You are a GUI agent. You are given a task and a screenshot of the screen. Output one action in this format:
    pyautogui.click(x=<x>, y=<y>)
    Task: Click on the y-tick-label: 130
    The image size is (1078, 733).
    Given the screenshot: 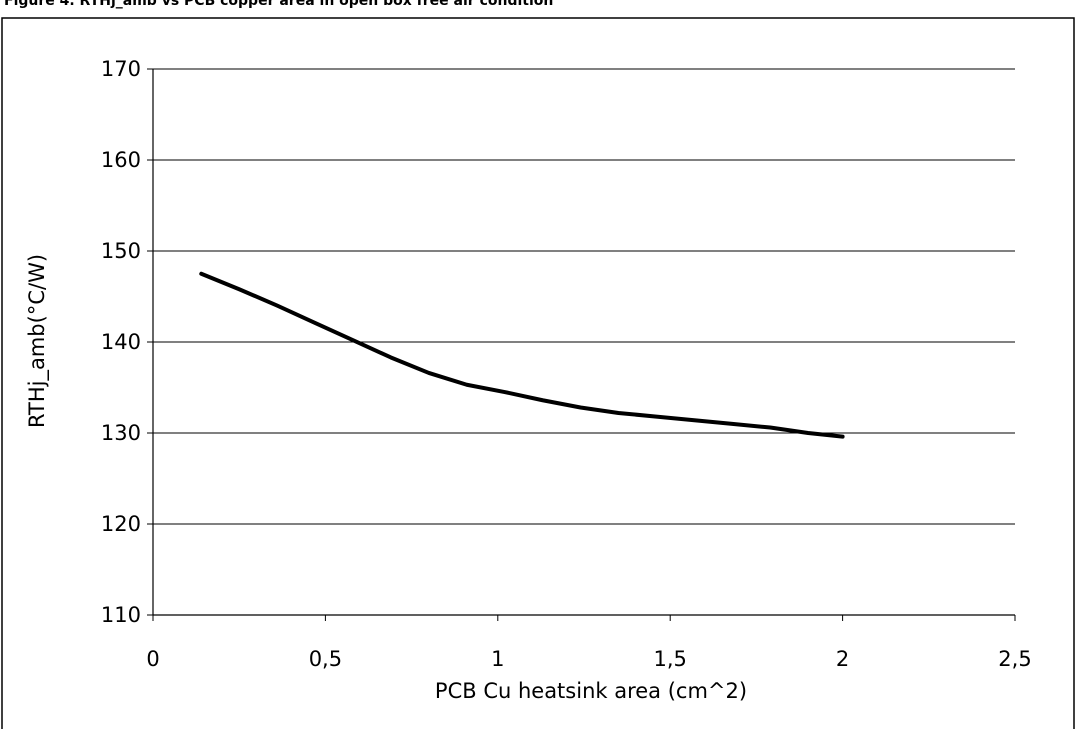 What is the action you would take?
    pyautogui.click(x=121, y=433)
    